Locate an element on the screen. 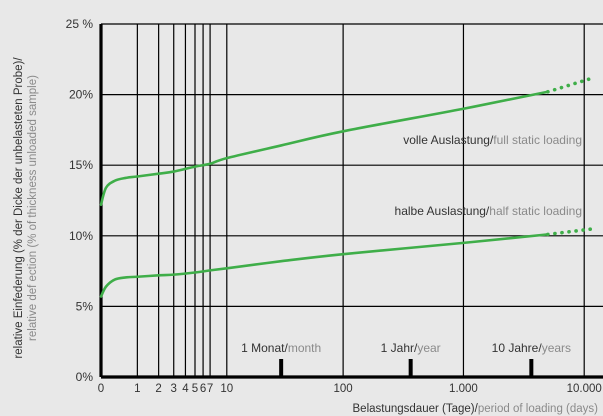 This screenshot has width=603, height=416. series-label: halbe Auslastung/half static loading is located at coordinates (488, 211).